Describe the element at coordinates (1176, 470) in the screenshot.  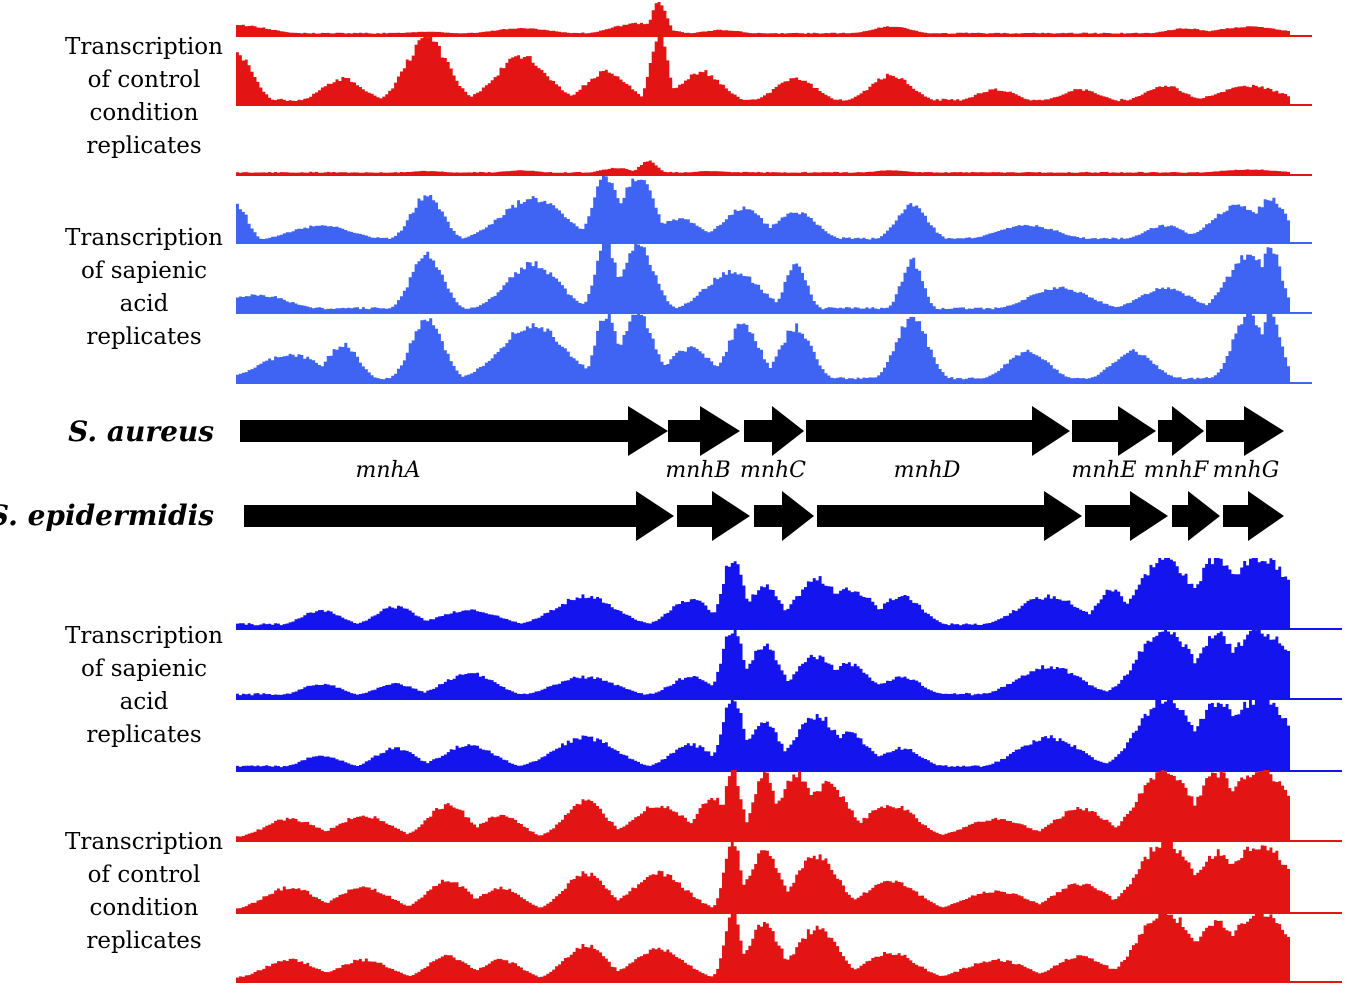
I see `gene-label-mnhf: mnhF` at that location.